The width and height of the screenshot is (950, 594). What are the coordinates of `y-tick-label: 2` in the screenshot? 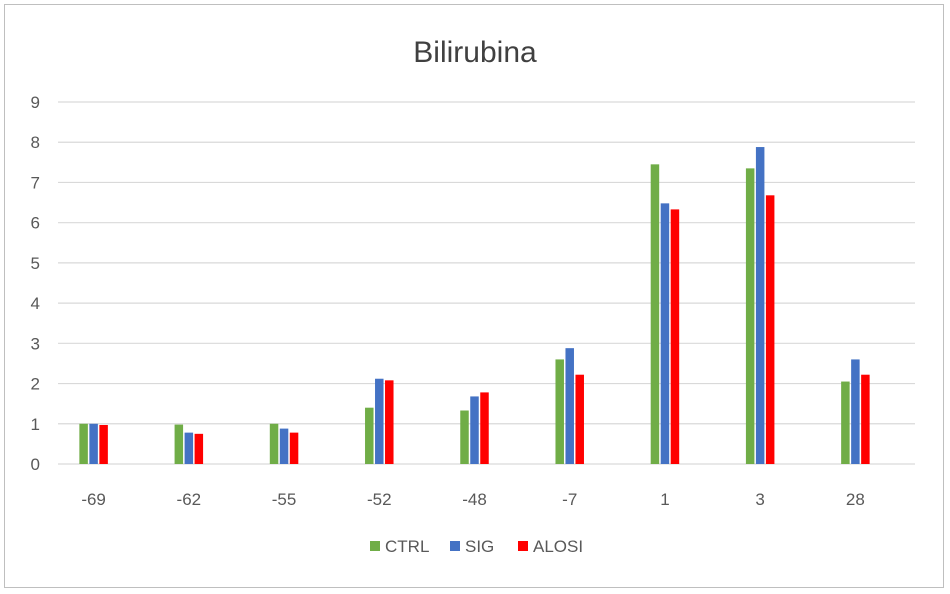 It's located at (35, 384).